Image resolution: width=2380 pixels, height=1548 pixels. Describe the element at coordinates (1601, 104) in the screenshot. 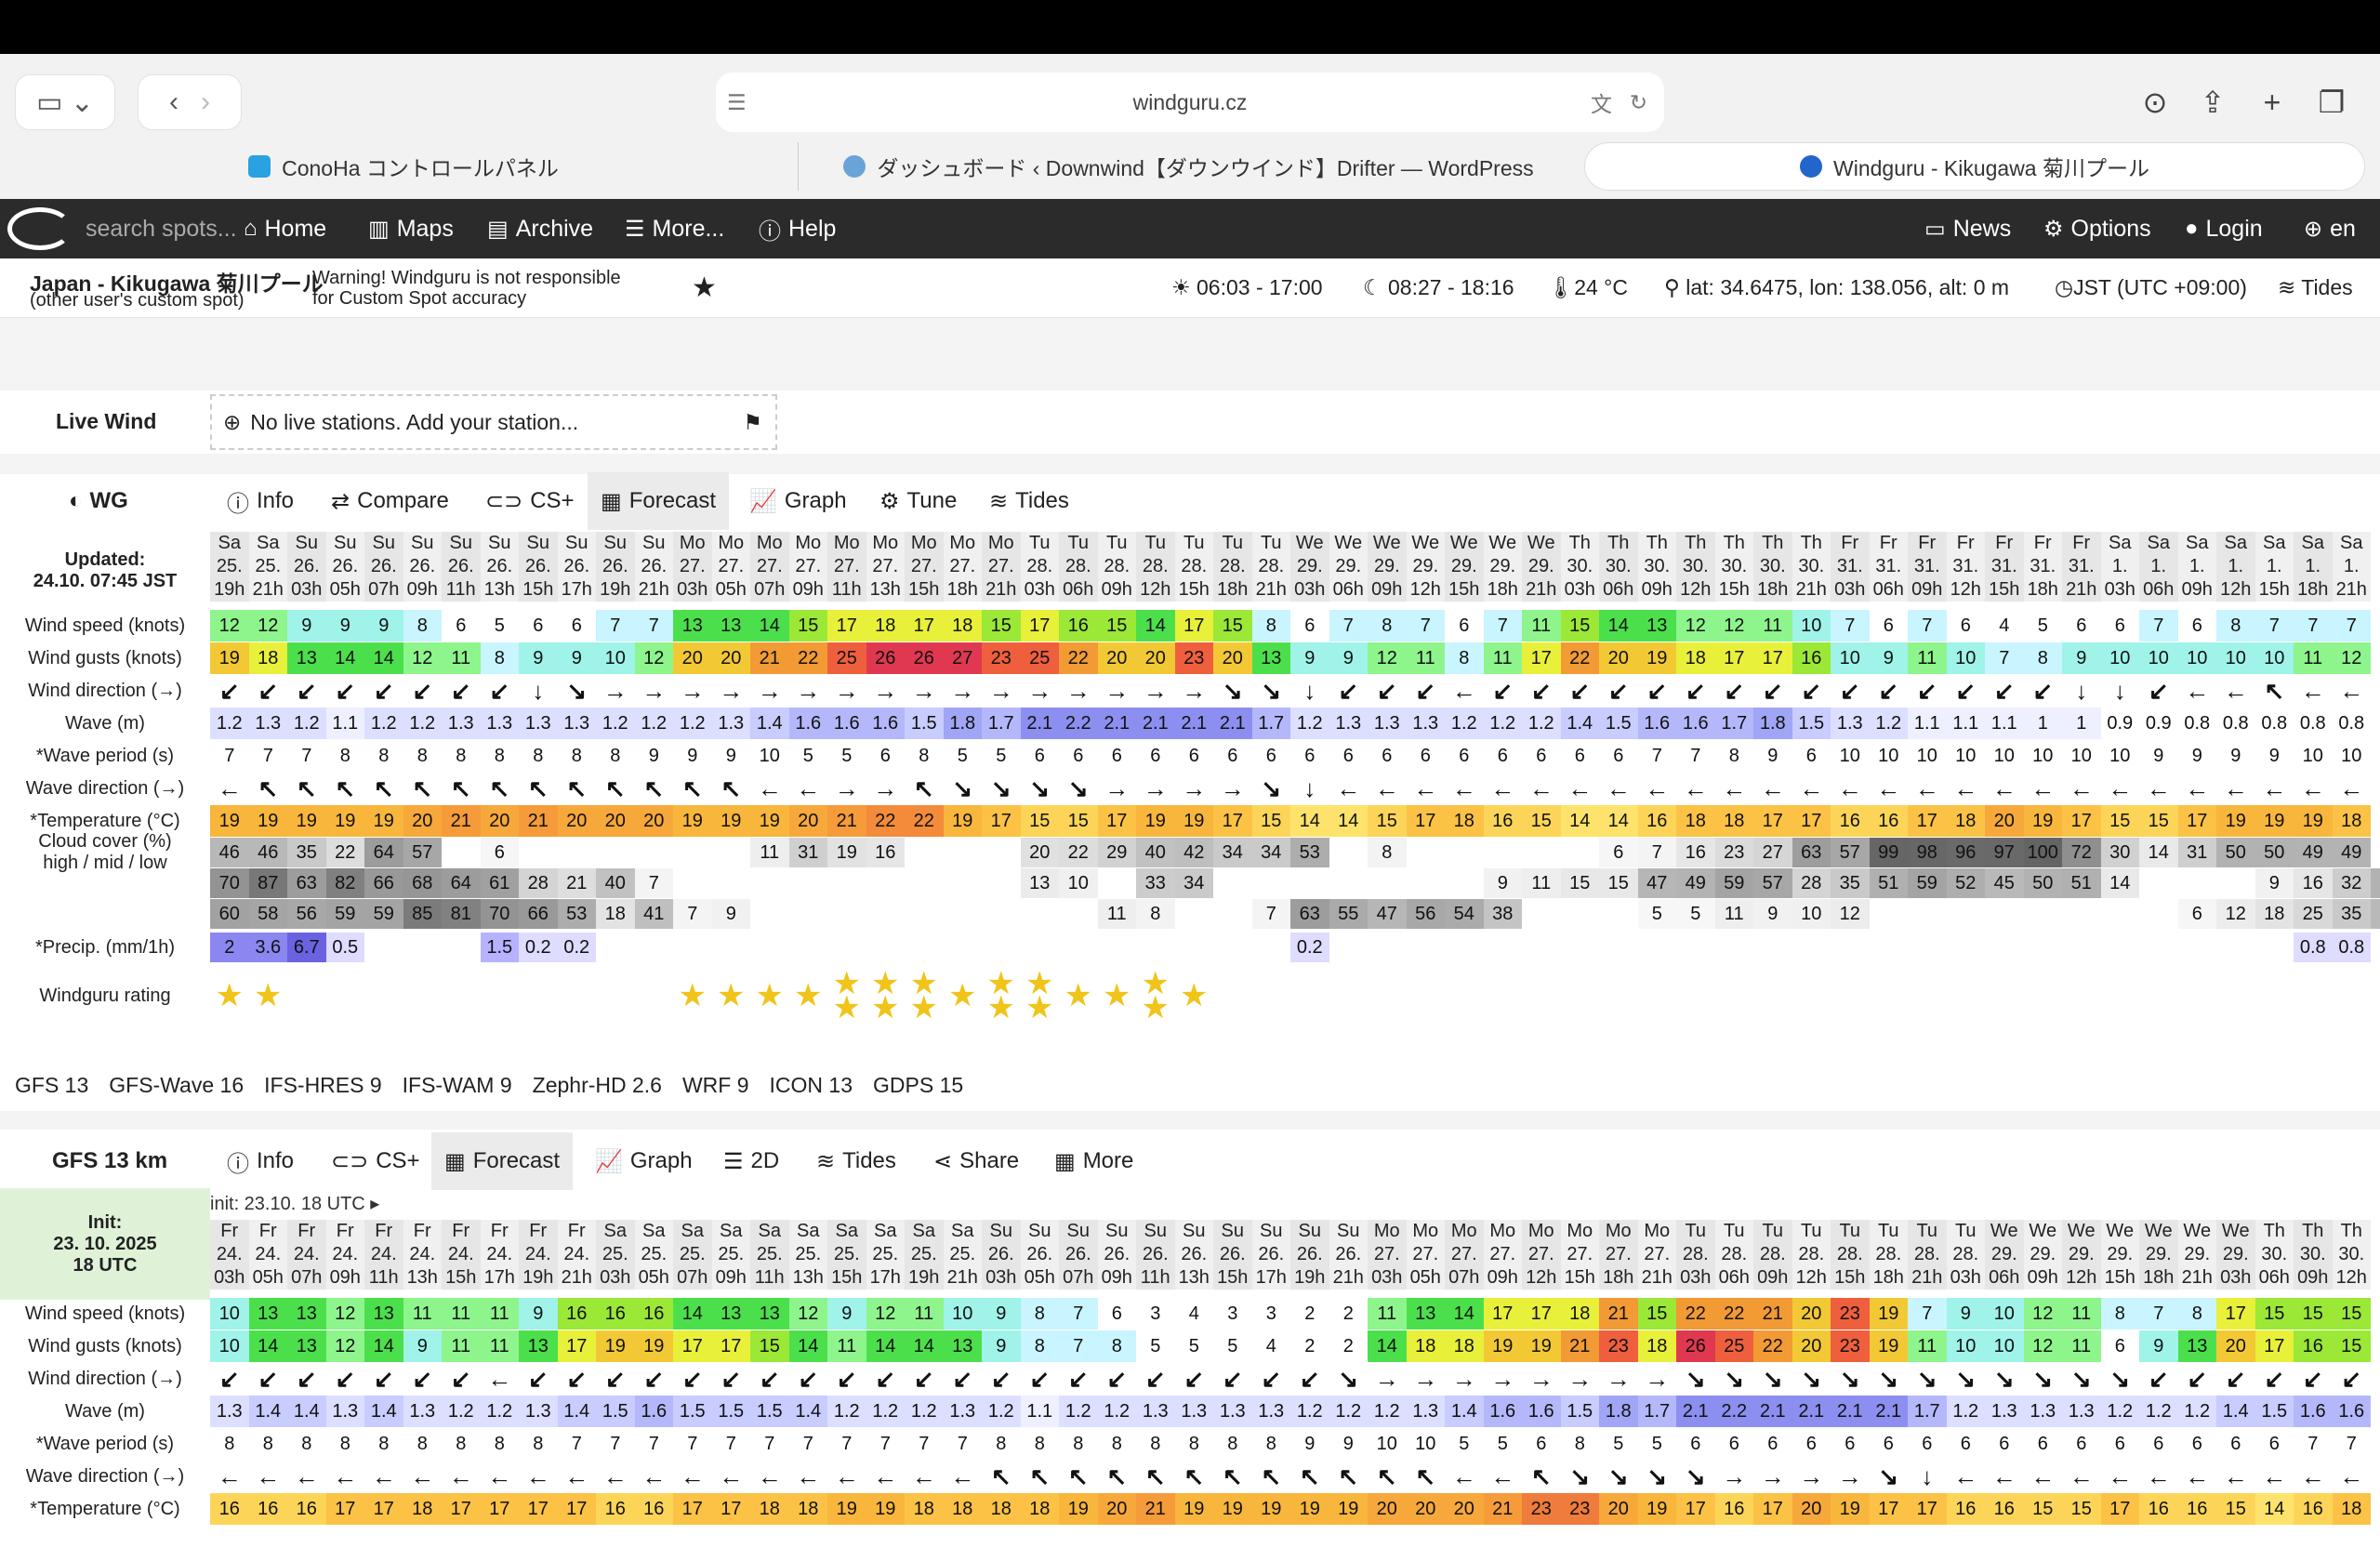

I see `translate-icon: 文` at that location.